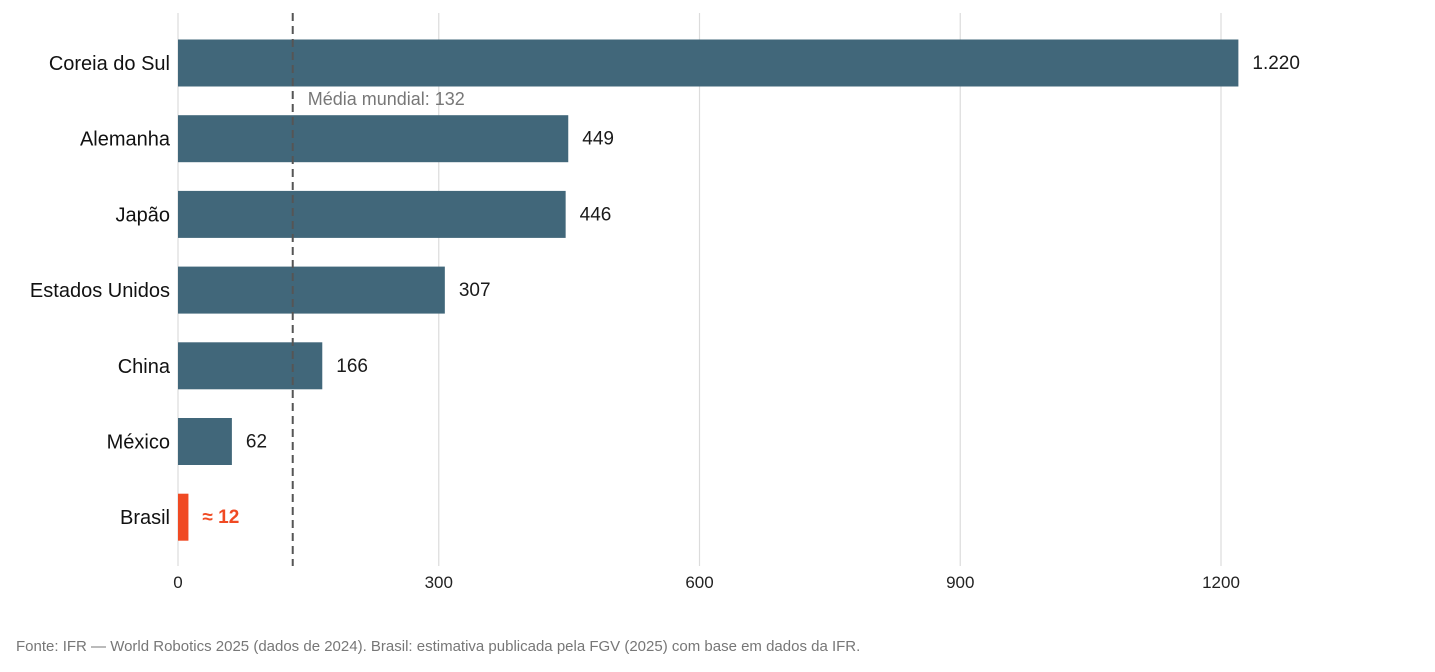 The width and height of the screenshot is (1435, 672). I want to click on value-label: 307, so click(475, 290).